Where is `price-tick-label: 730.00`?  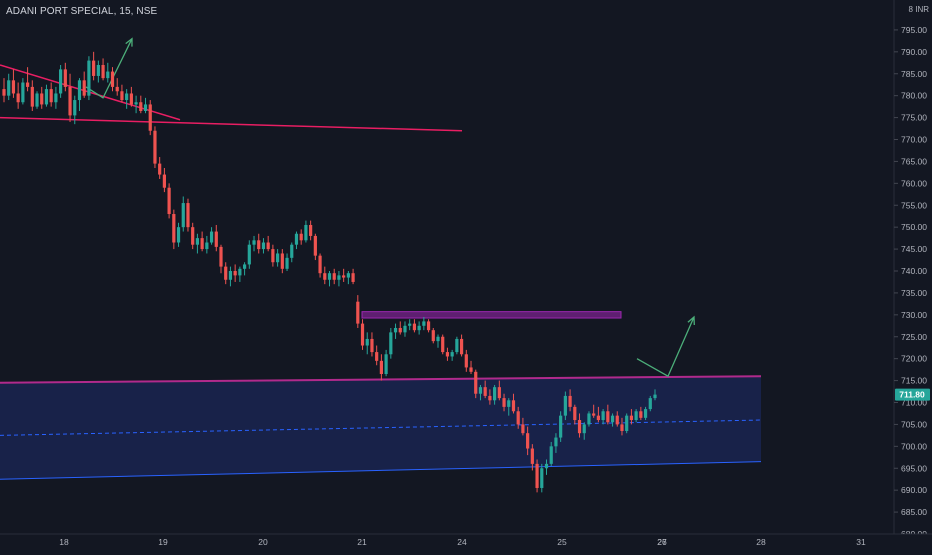
price-tick-label: 730.00 is located at coordinates (914, 315).